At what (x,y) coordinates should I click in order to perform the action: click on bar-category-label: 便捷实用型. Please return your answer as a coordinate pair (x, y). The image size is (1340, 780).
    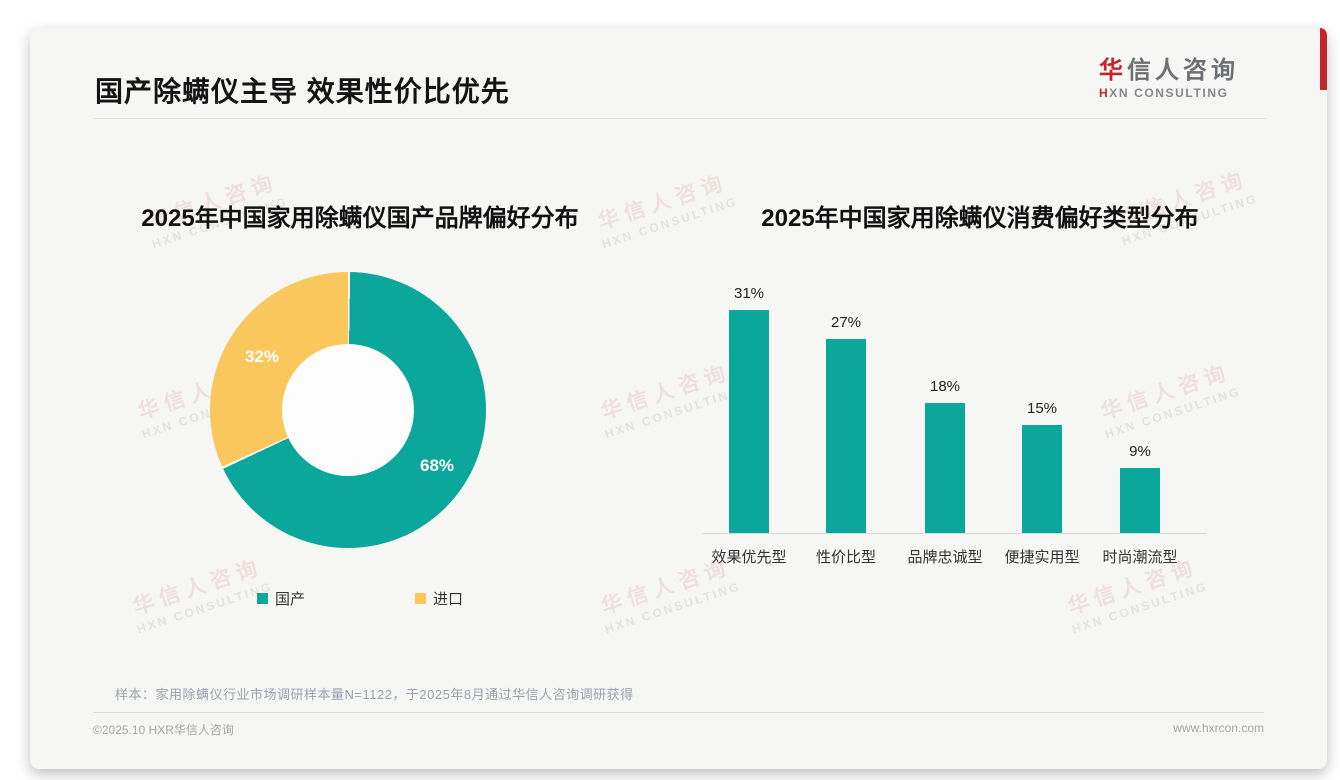
    Looking at the image, I should click on (1042, 557).